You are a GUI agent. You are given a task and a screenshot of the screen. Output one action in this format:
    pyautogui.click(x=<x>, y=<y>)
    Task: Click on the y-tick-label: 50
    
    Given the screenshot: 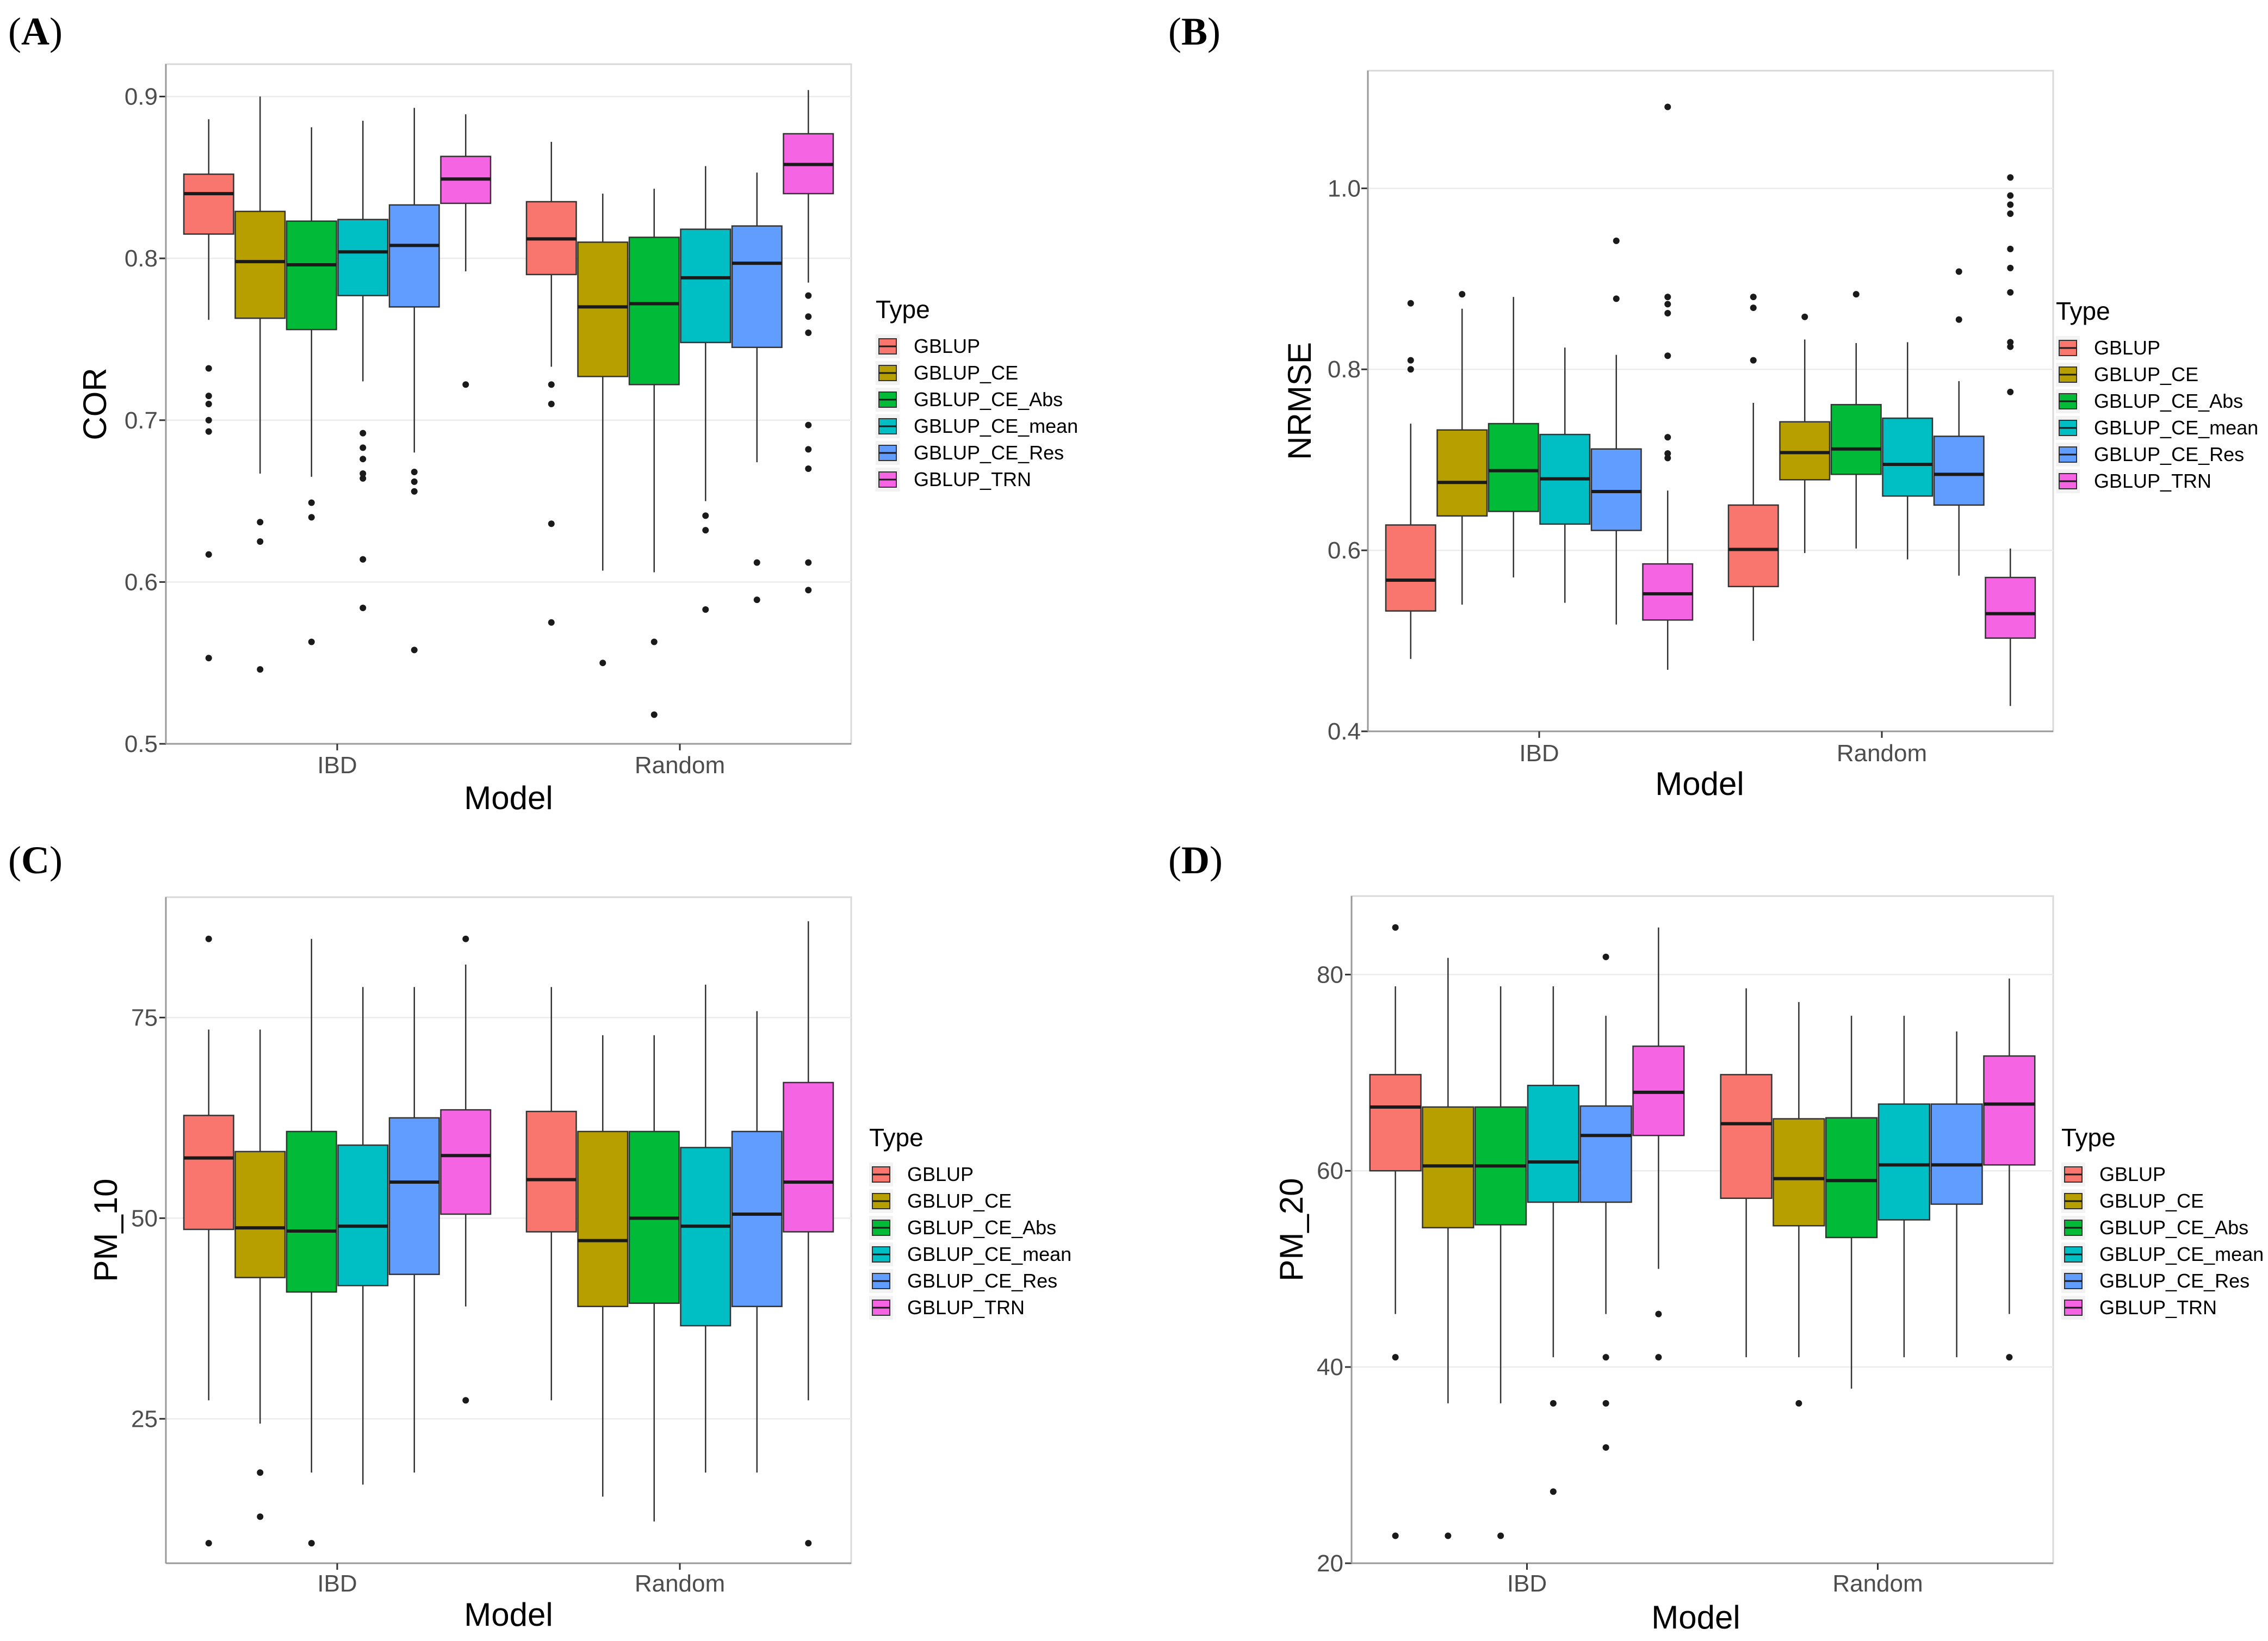 What is the action you would take?
    pyautogui.click(x=144, y=1218)
    